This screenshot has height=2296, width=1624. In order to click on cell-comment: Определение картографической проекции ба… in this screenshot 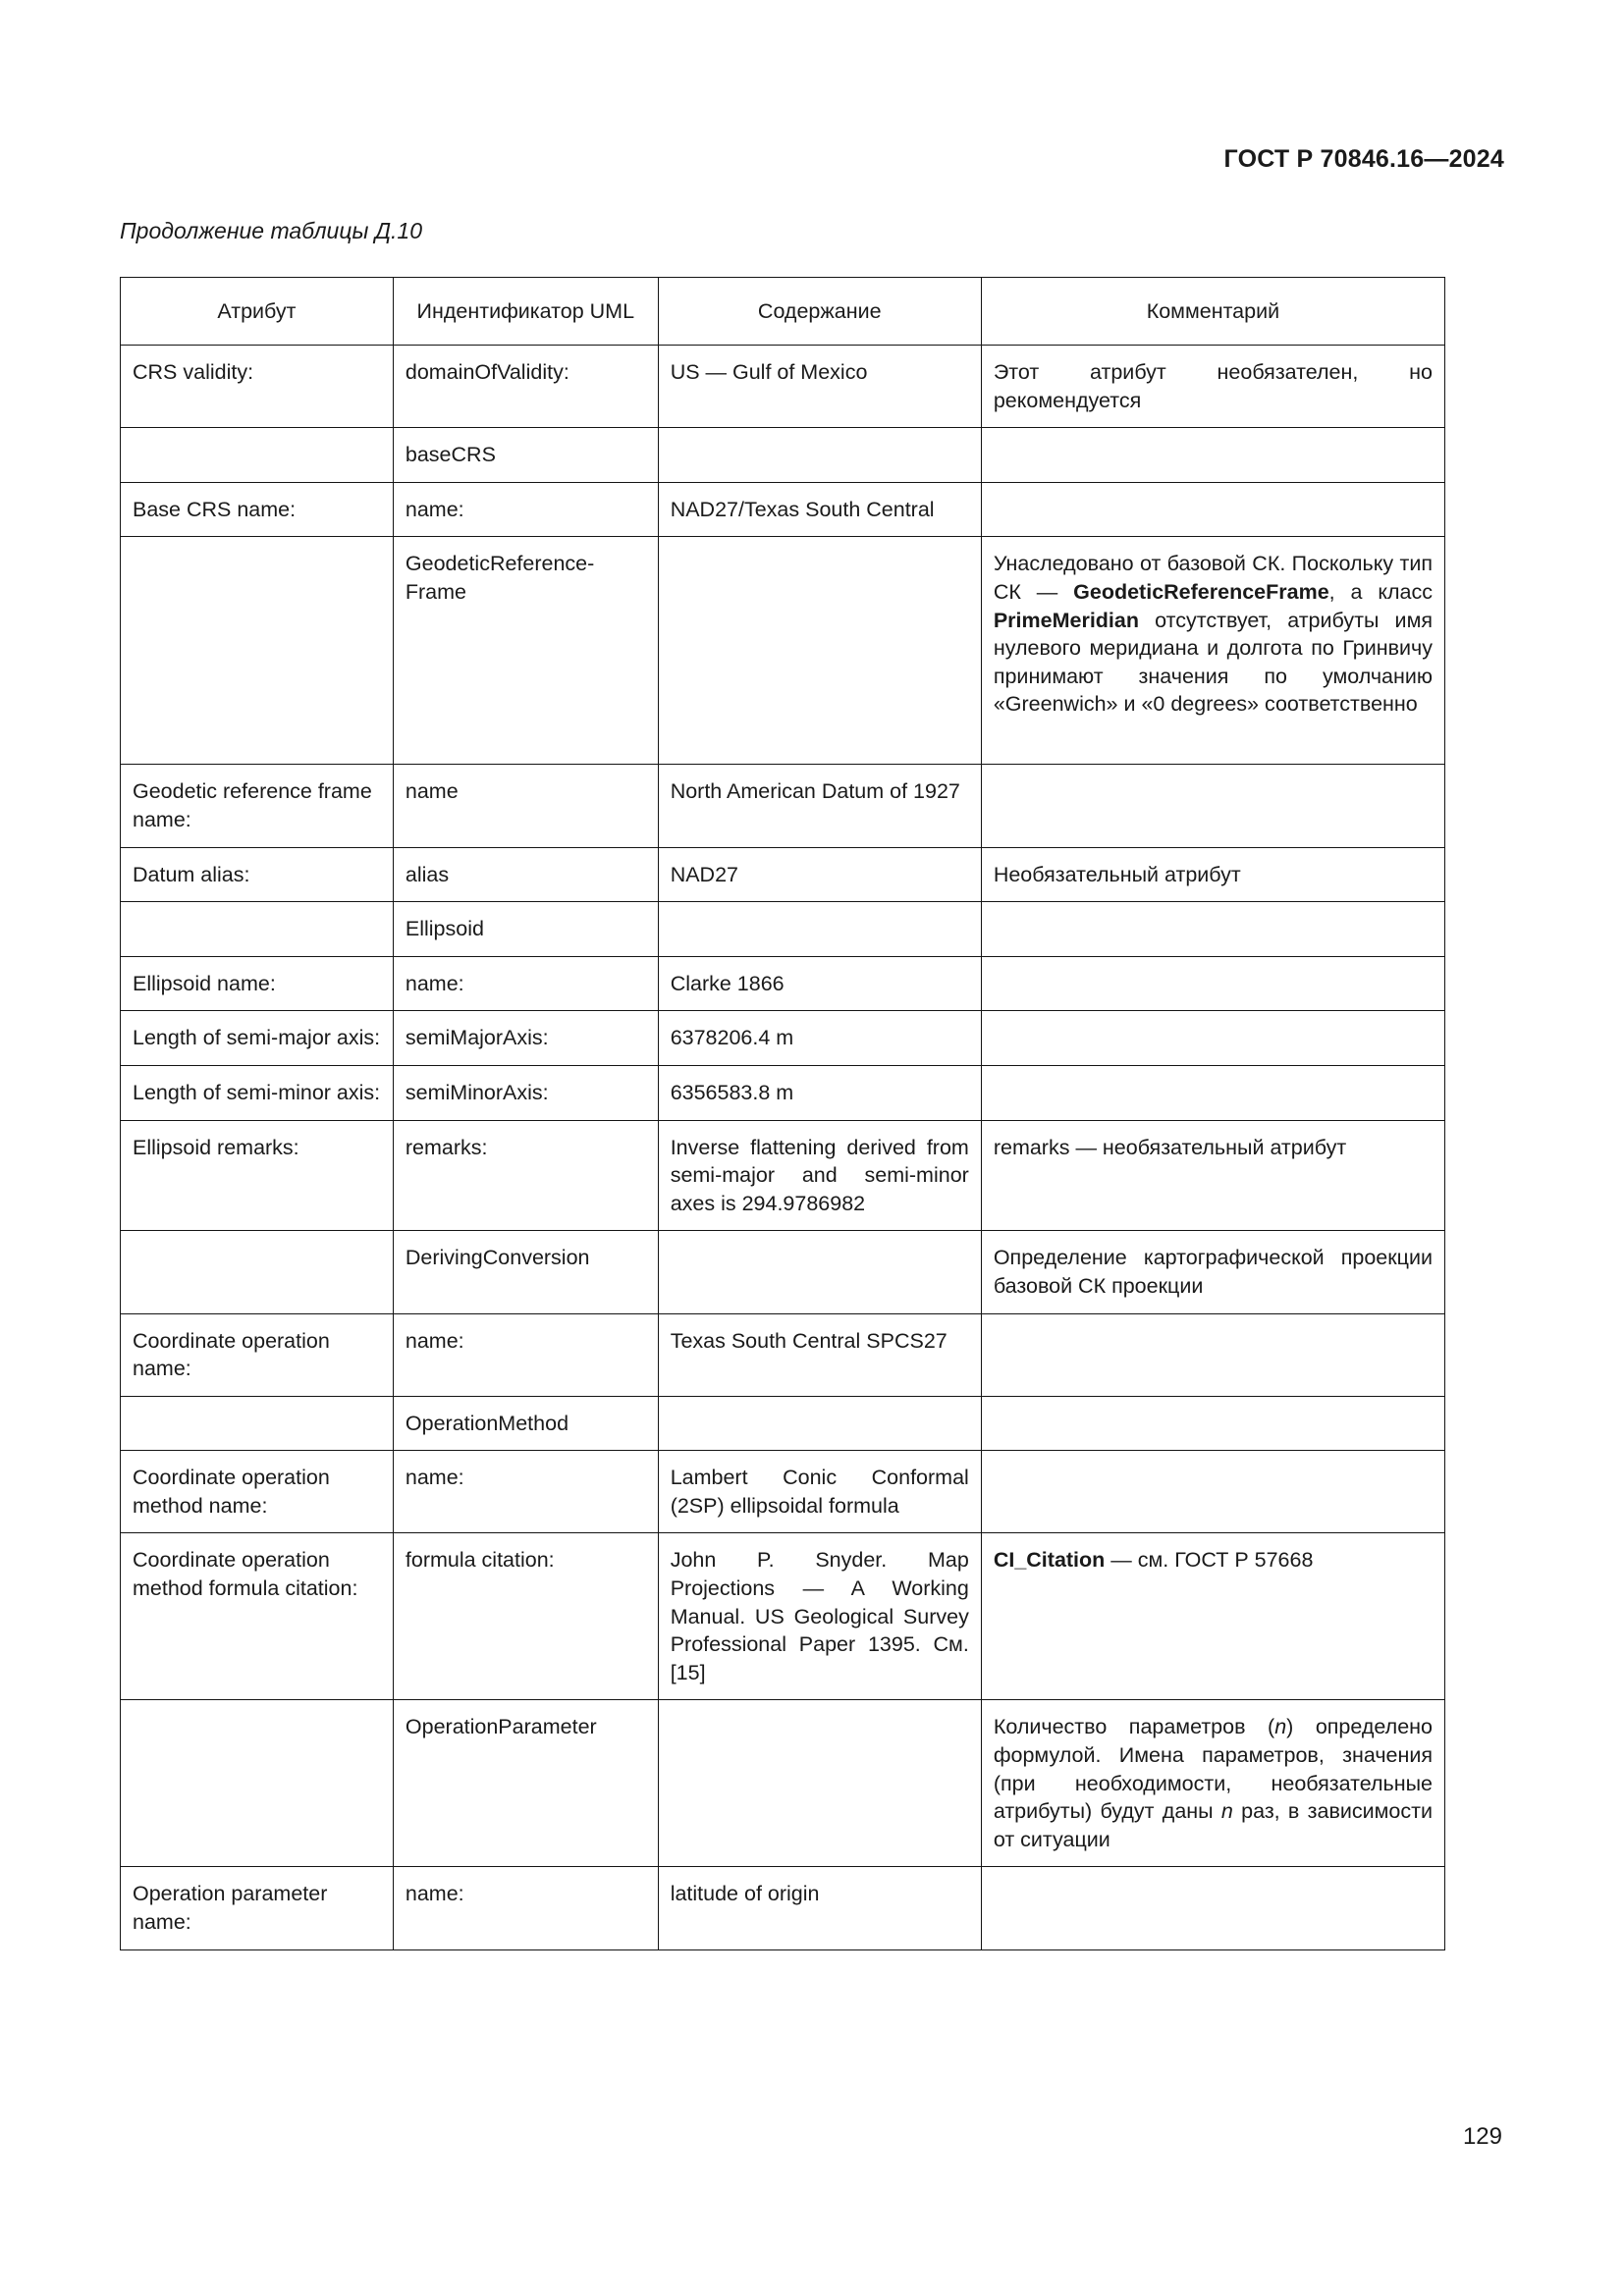, I will do `click(1213, 1272)`.